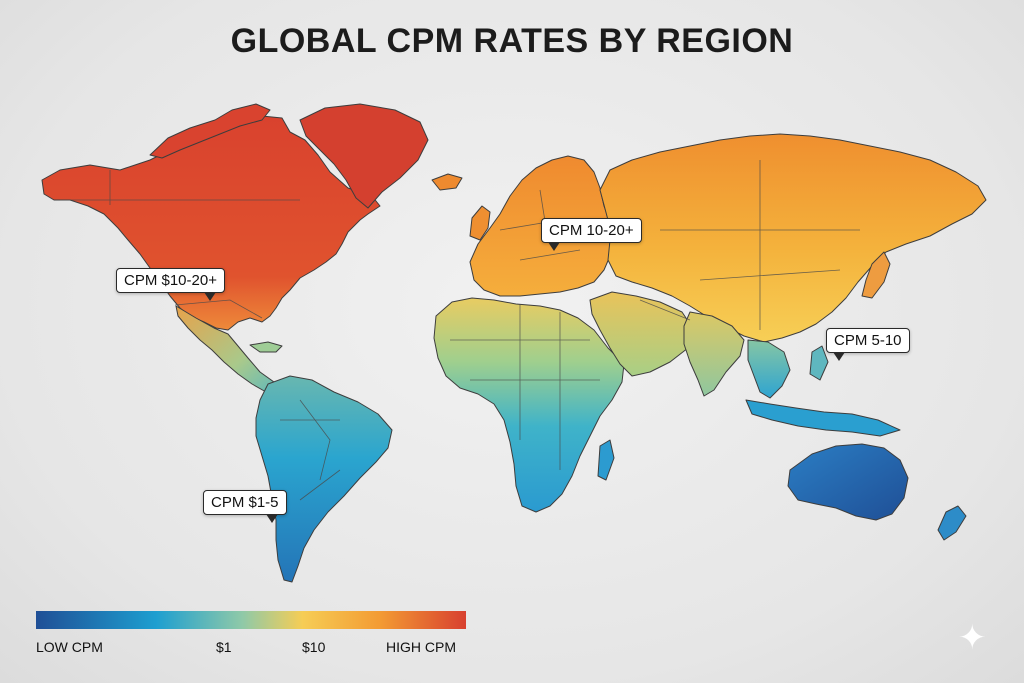  What do you see at coordinates (876, 275) in the screenshot?
I see `japan` at bounding box center [876, 275].